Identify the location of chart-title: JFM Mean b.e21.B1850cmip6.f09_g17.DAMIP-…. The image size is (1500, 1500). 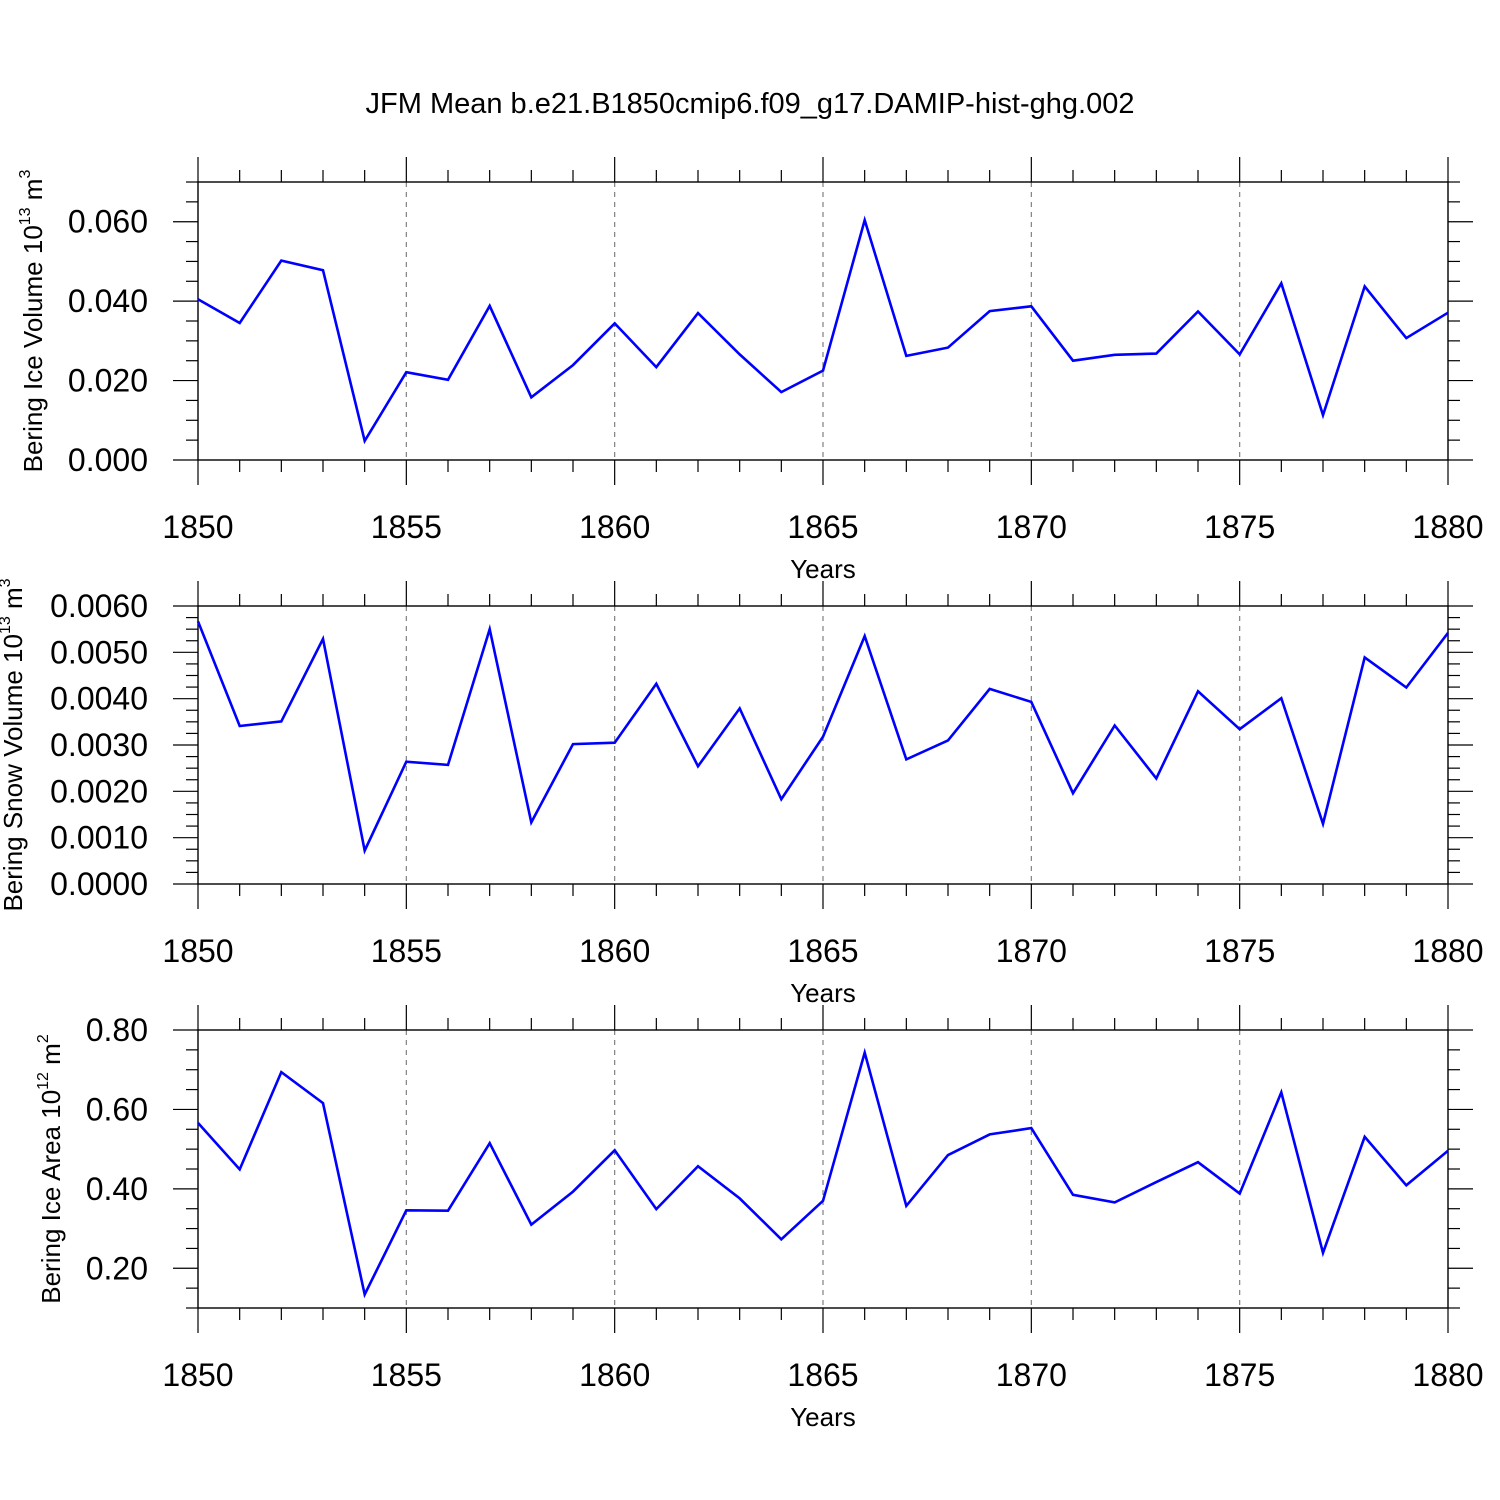
(750, 104).